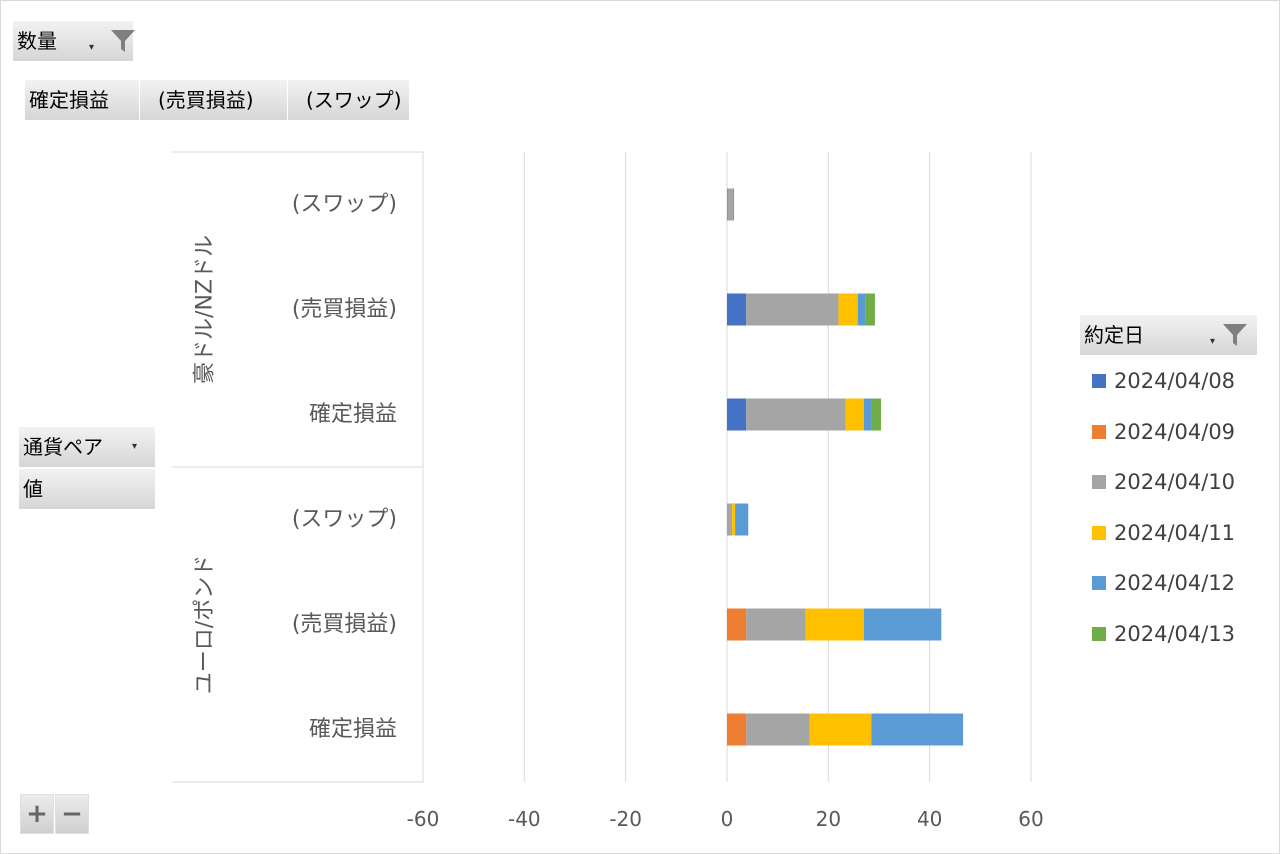  Describe the element at coordinates (625, 819) in the screenshot. I see `x-tick-label: -20` at that location.